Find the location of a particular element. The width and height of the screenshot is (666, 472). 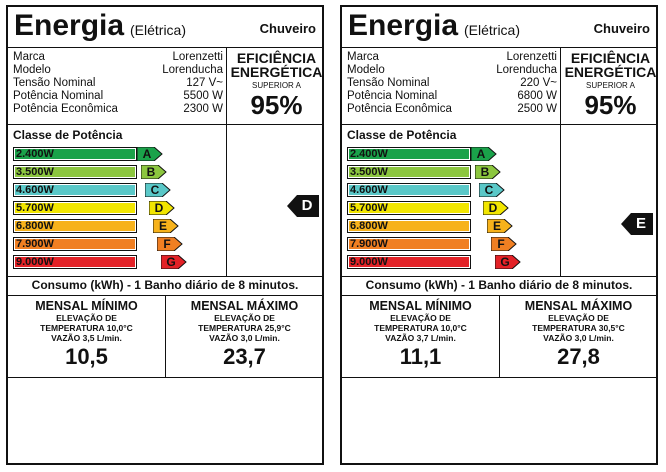

power-class-letter: E is located at coordinates (162, 226).